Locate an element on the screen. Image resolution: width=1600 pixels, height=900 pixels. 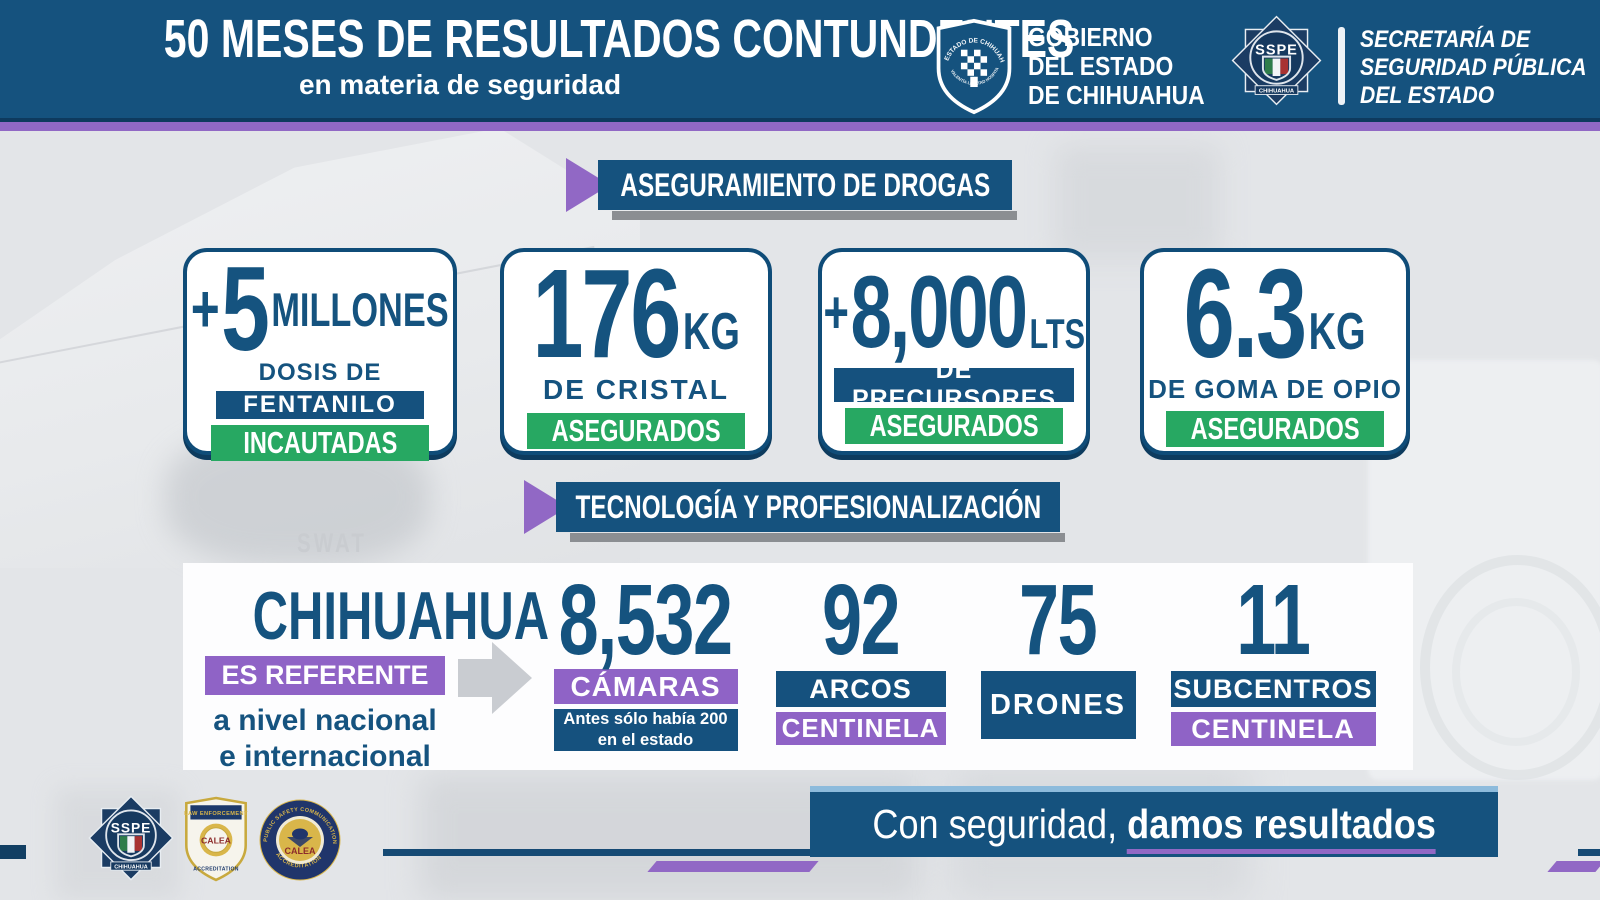
card-green-bar: INCAUTADAS is located at coordinates (320, 443).